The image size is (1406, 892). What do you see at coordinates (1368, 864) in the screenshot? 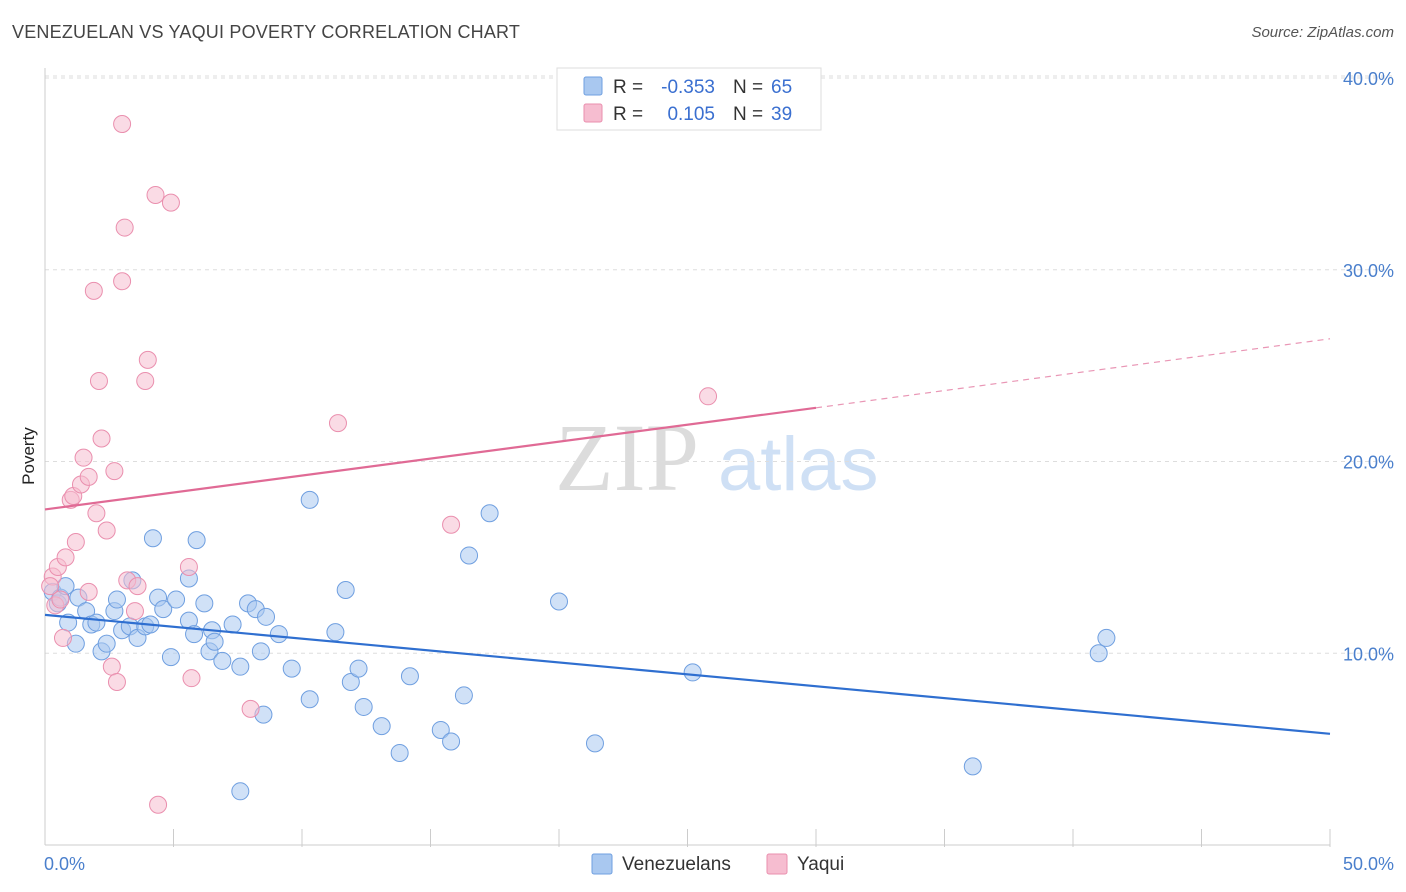
I see `x-tick-label-max: 50.0%` at bounding box center [1368, 864].